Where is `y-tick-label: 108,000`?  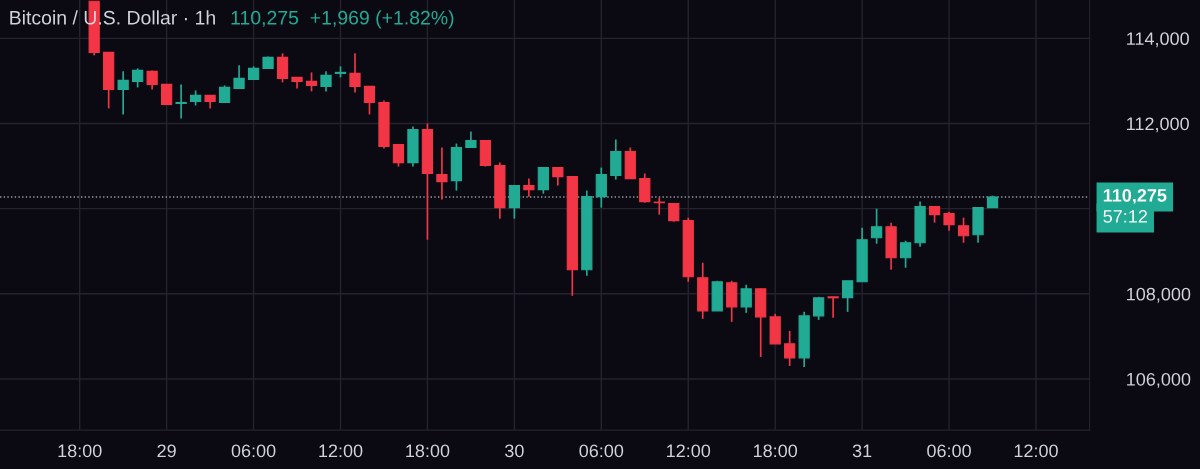
y-tick-label: 108,000 is located at coordinates (1159, 295).